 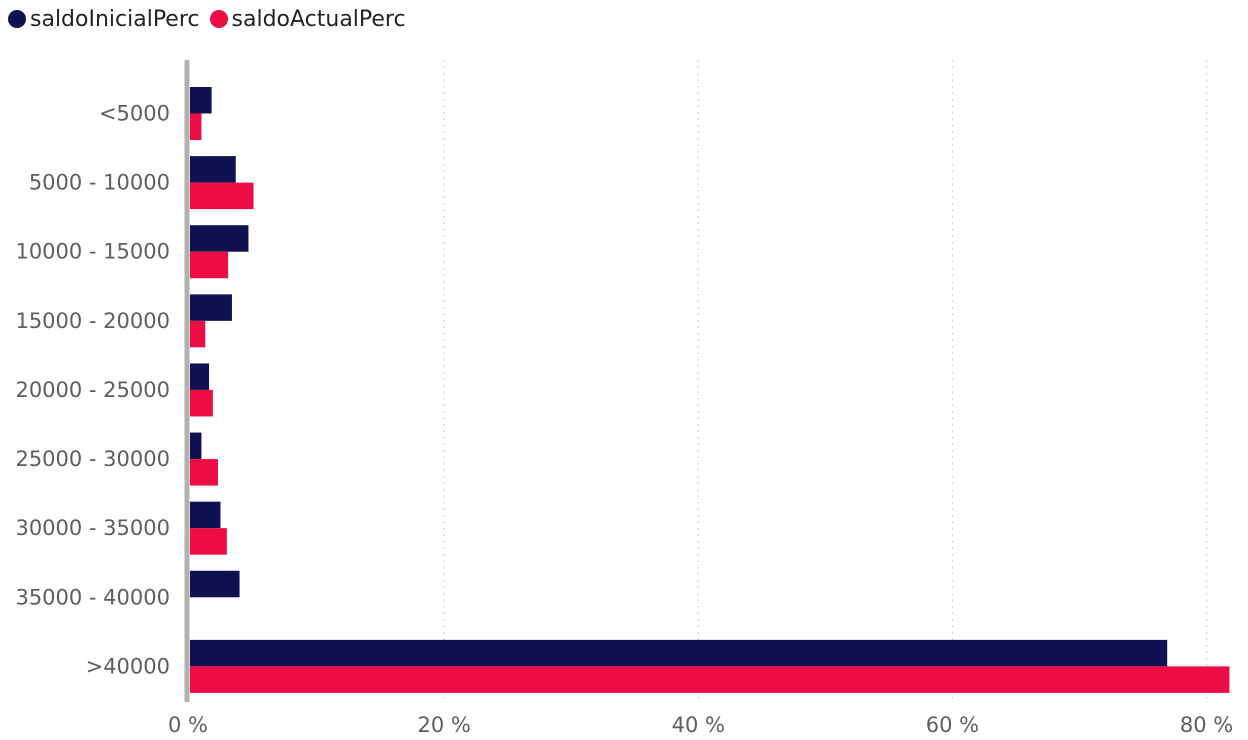 I want to click on category-label-2: 10000 - 15000, so click(x=92, y=252).